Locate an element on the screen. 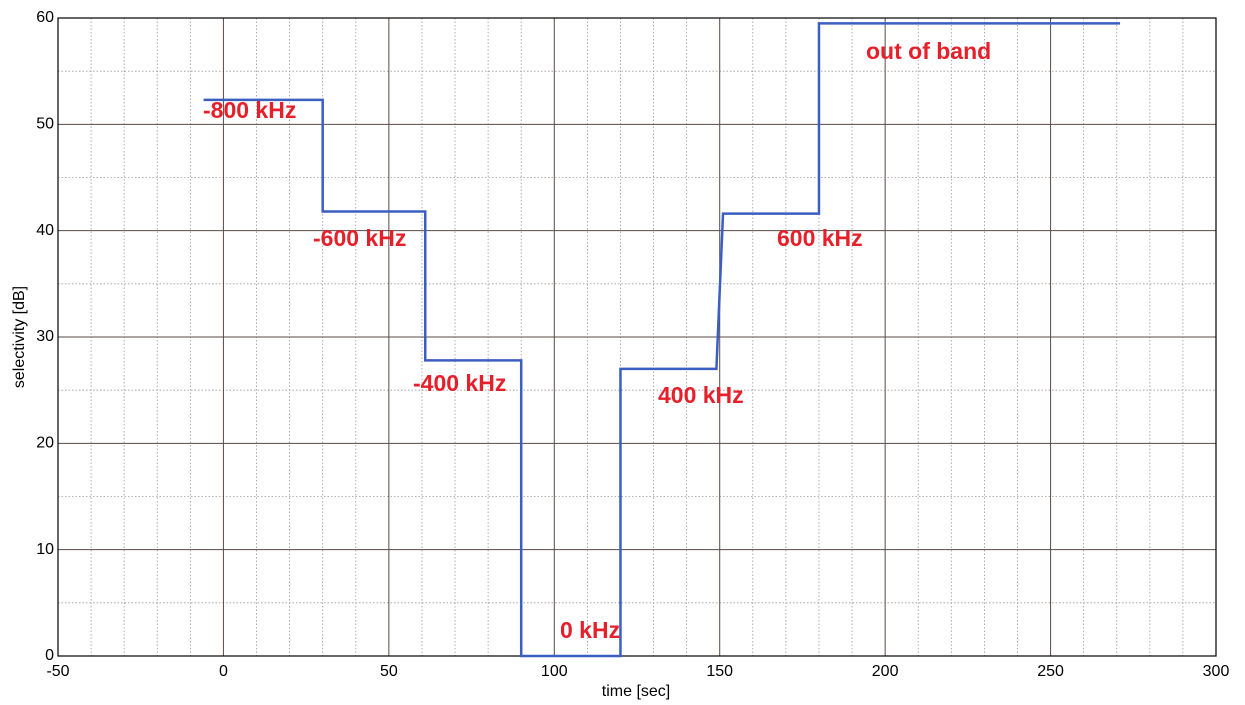 The width and height of the screenshot is (1245, 705). x-tick-label: 50 is located at coordinates (389, 671).